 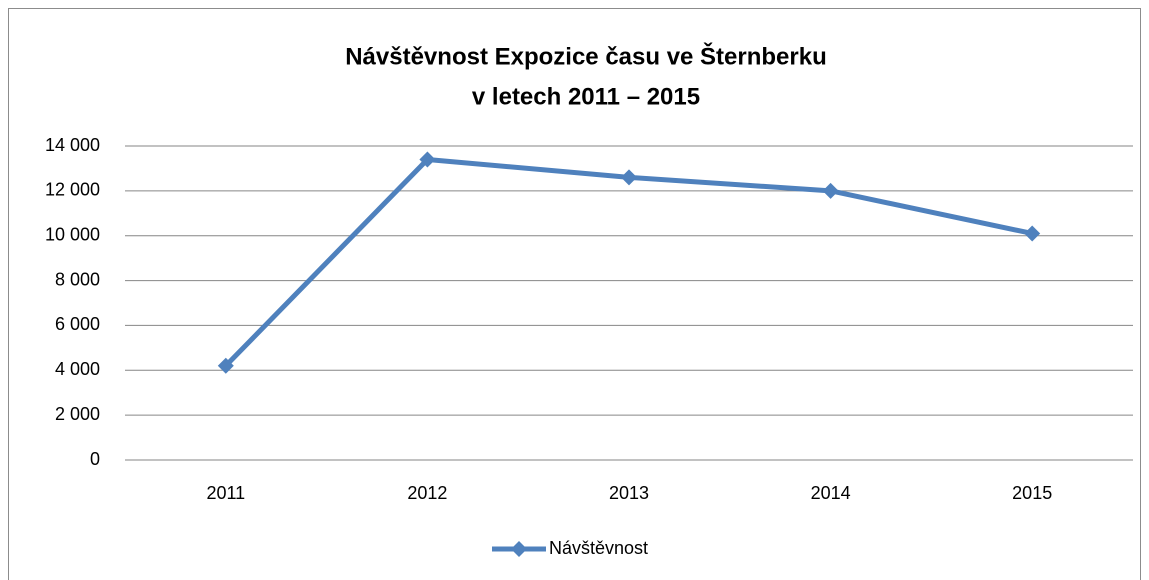 What do you see at coordinates (427, 493) in the screenshot?
I see `x-tick-label: 2012` at bounding box center [427, 493].